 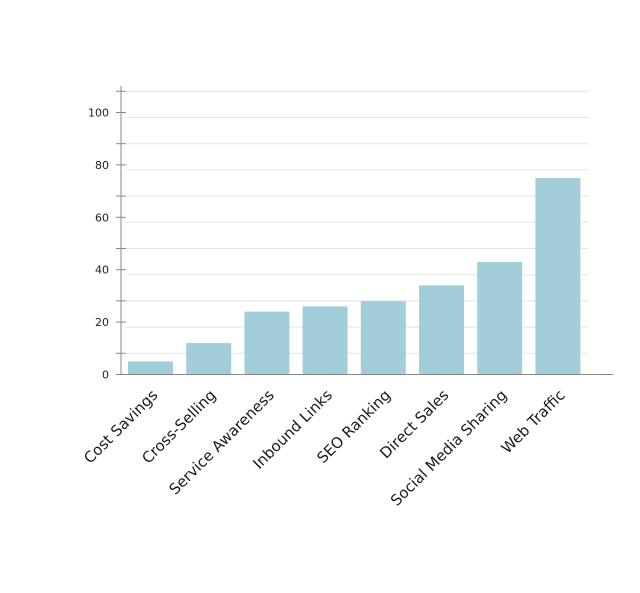 I want to click on y-tick-label: 20, so click(x=102, y=322).